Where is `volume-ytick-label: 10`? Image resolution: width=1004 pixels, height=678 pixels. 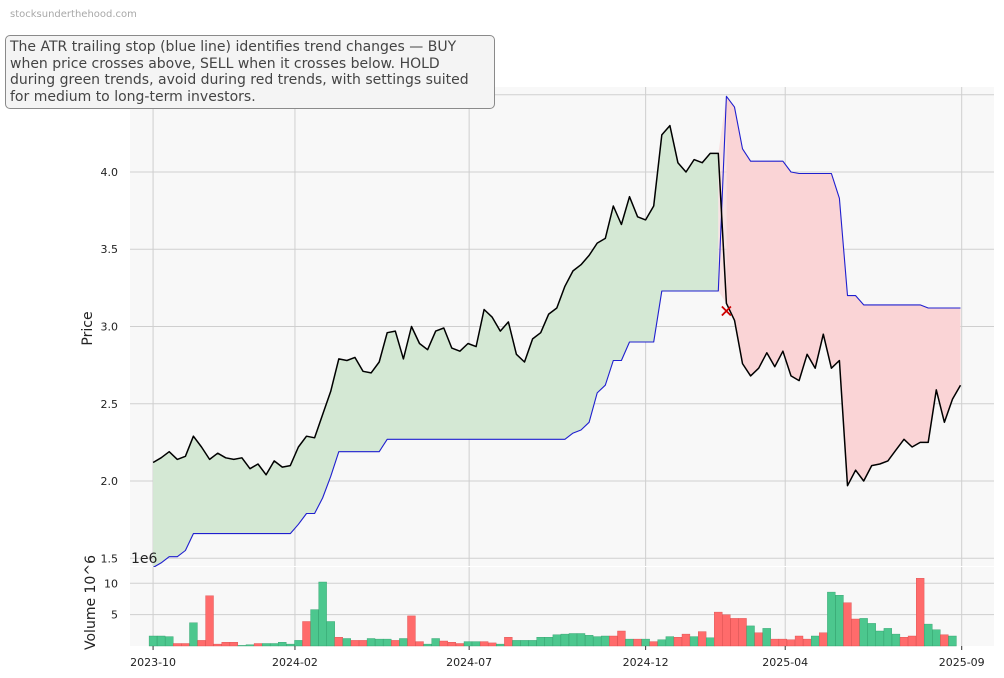
volume-ytick-label: 10 is located at coordinates (111, 583).